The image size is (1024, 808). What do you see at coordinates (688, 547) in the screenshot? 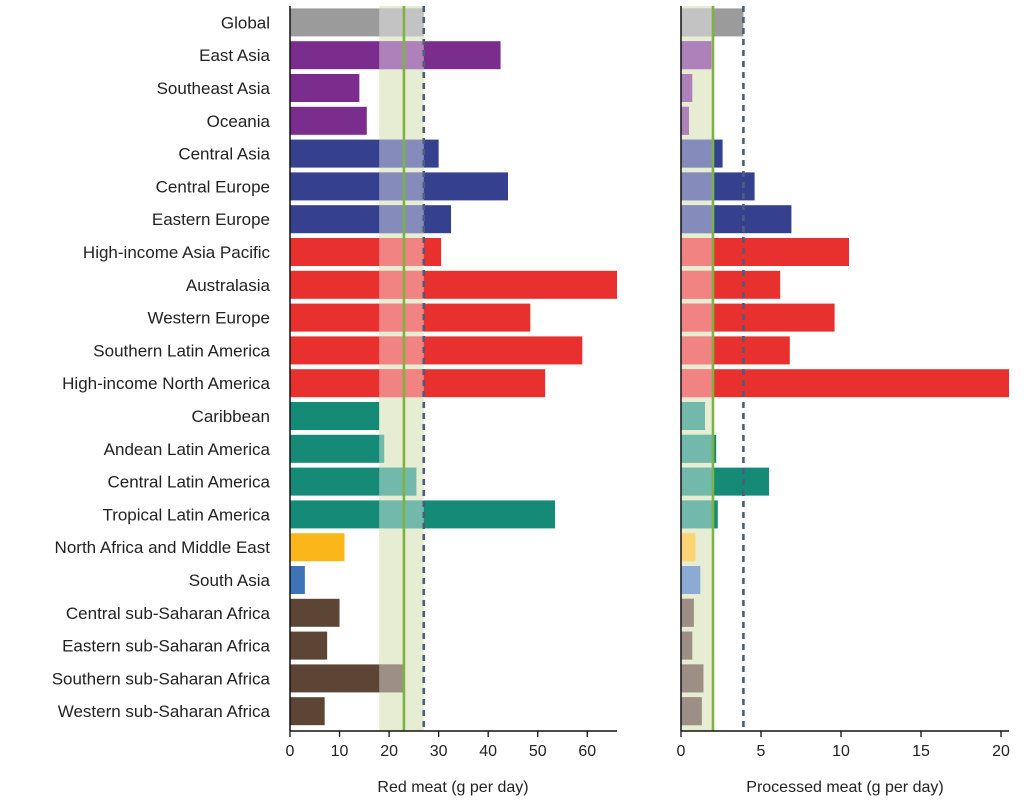
I see `processed-meat-bar-north-africa-and-middle-east` at bounding box center [688, 547].